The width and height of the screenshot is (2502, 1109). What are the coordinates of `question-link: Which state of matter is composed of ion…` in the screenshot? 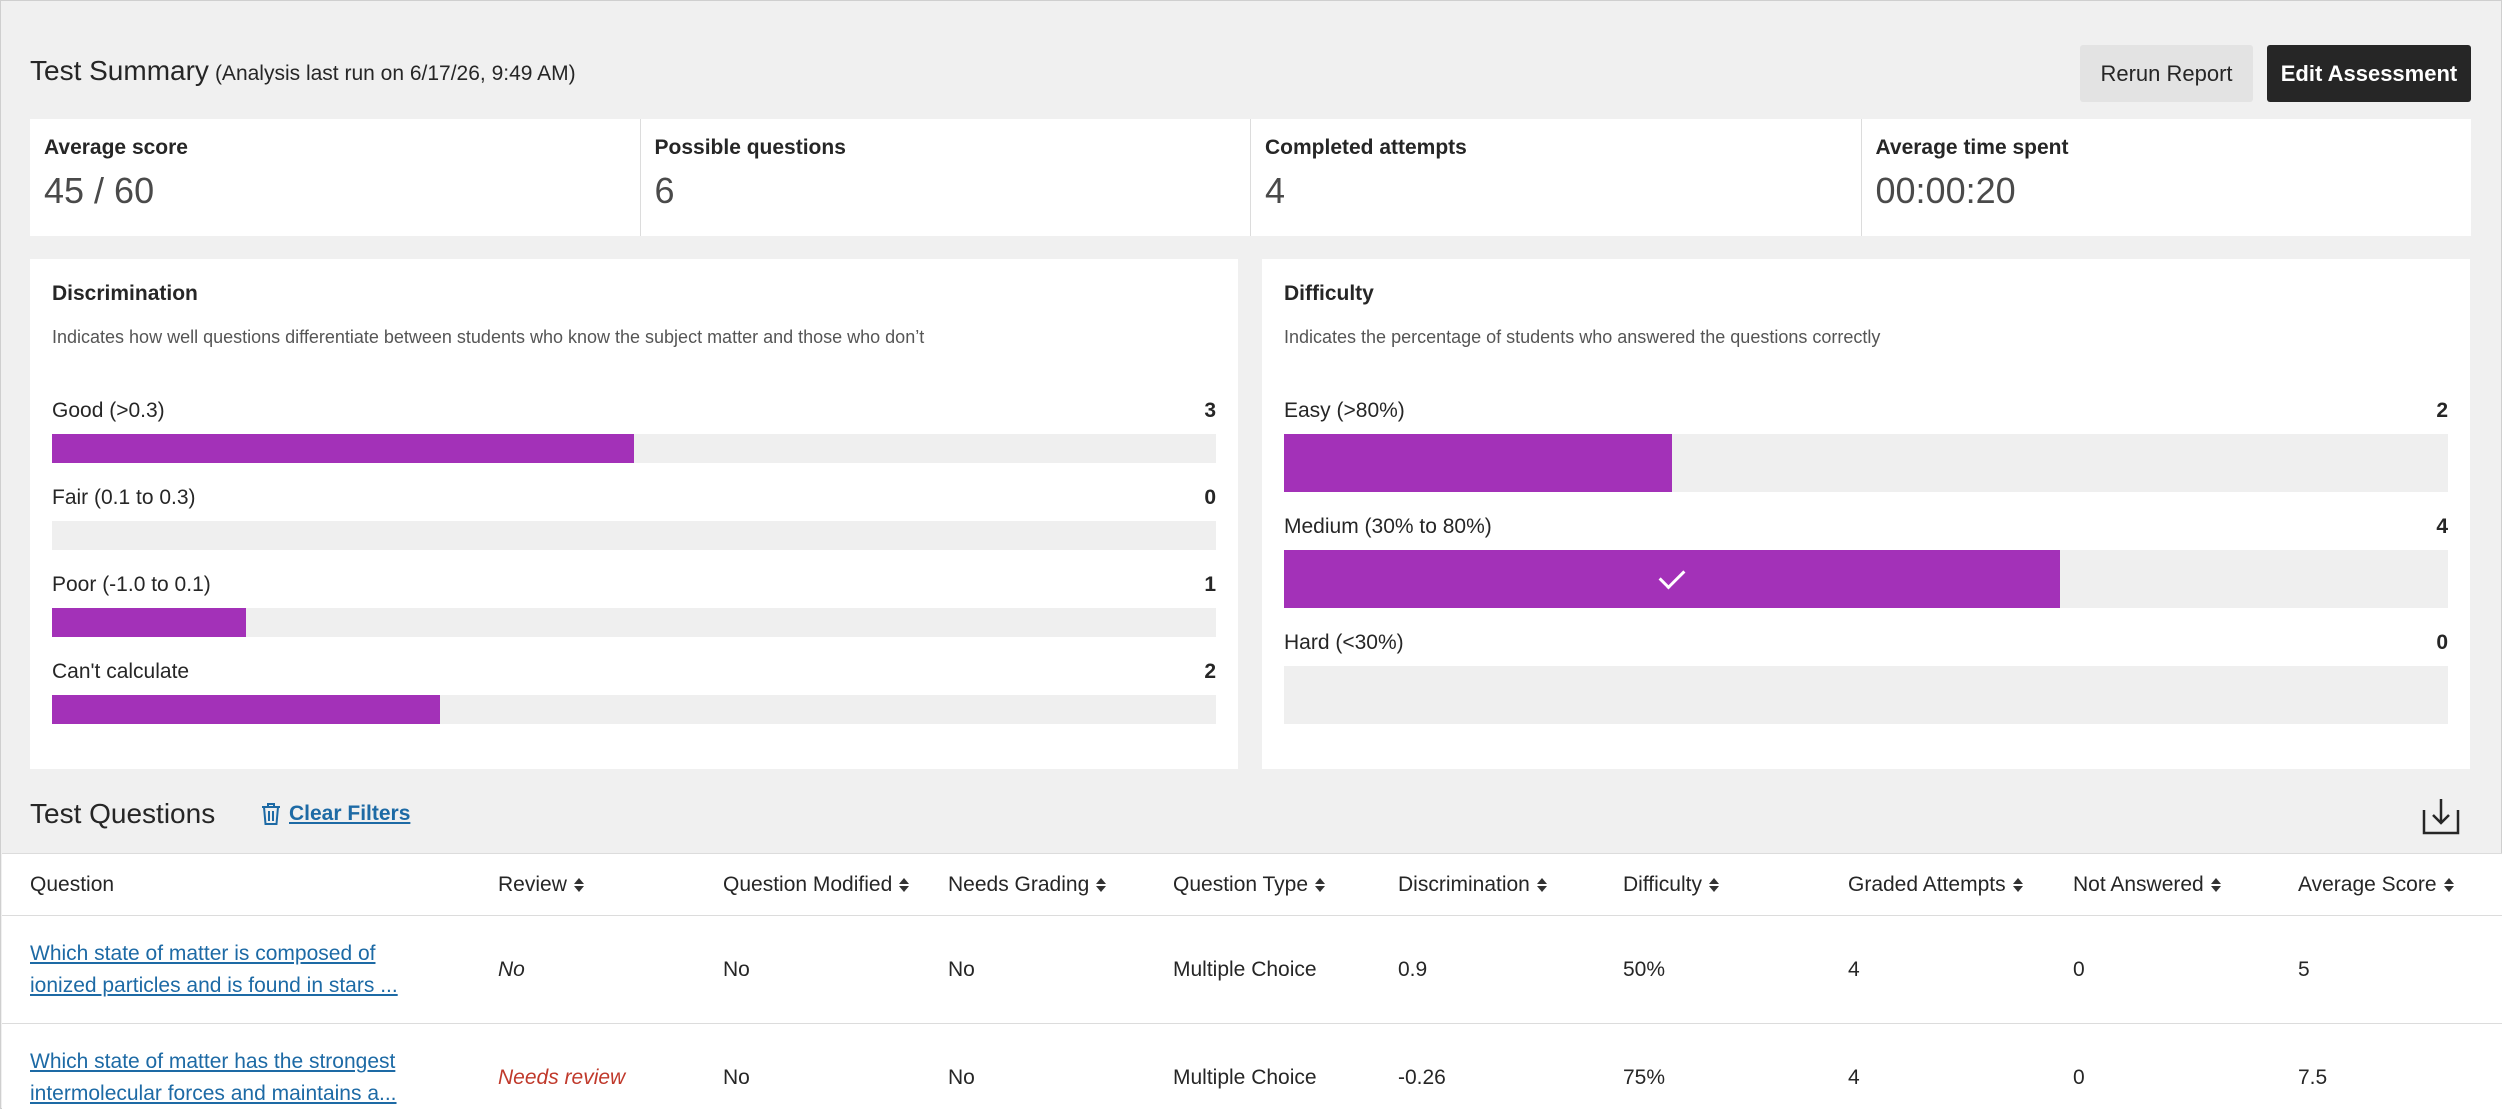 It's located at (214, 969).